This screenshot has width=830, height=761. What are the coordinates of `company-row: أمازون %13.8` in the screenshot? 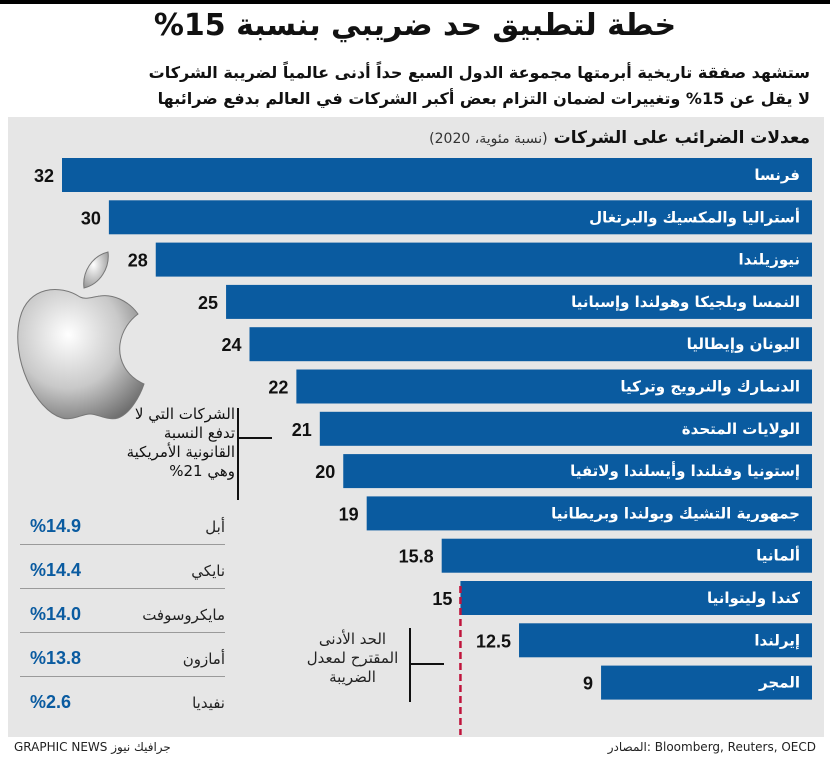 It's located at (122, 659).